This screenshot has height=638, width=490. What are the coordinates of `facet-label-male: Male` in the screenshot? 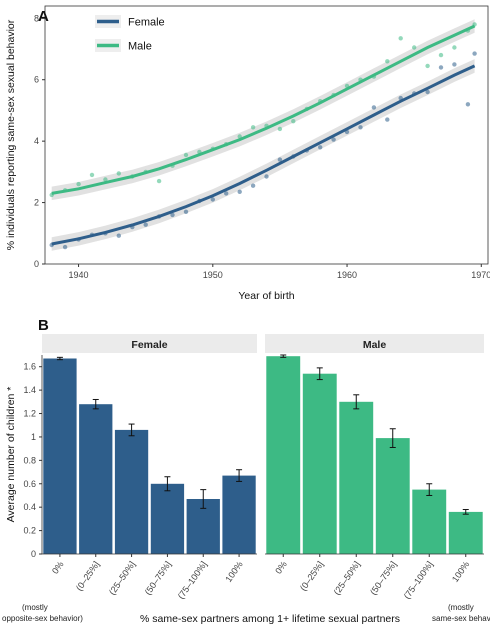 It's located at (375, 345).